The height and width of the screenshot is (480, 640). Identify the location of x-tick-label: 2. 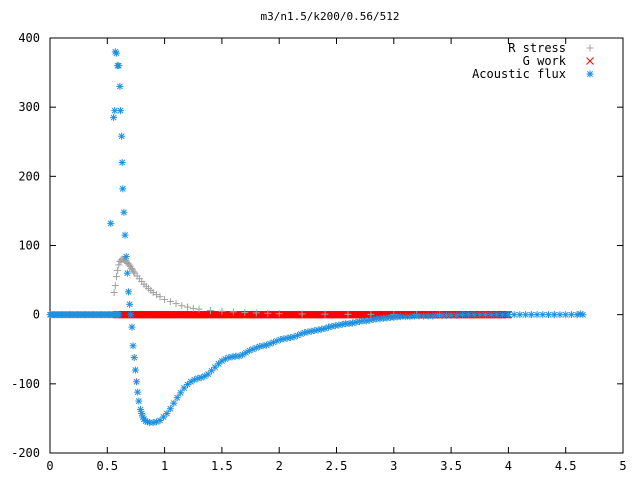
(279, 466).